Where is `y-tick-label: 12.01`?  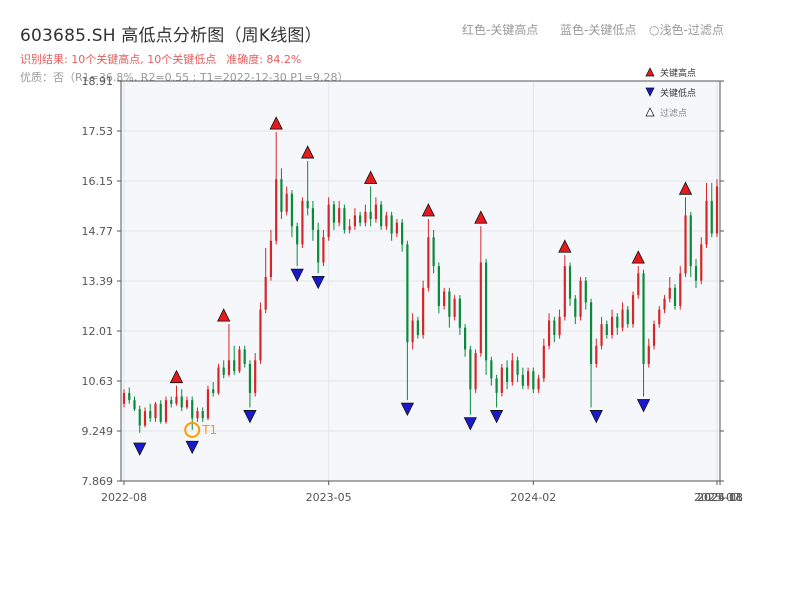
y-tick-label: 12.01 is located at coordinates (98, 331).